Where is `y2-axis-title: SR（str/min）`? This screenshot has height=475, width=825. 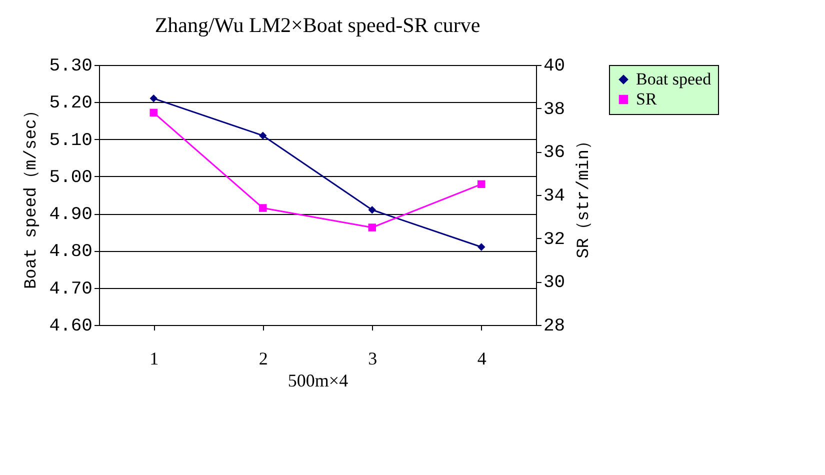 y2-axis-title: SR（str/min） is located at coordinates (584, 195).